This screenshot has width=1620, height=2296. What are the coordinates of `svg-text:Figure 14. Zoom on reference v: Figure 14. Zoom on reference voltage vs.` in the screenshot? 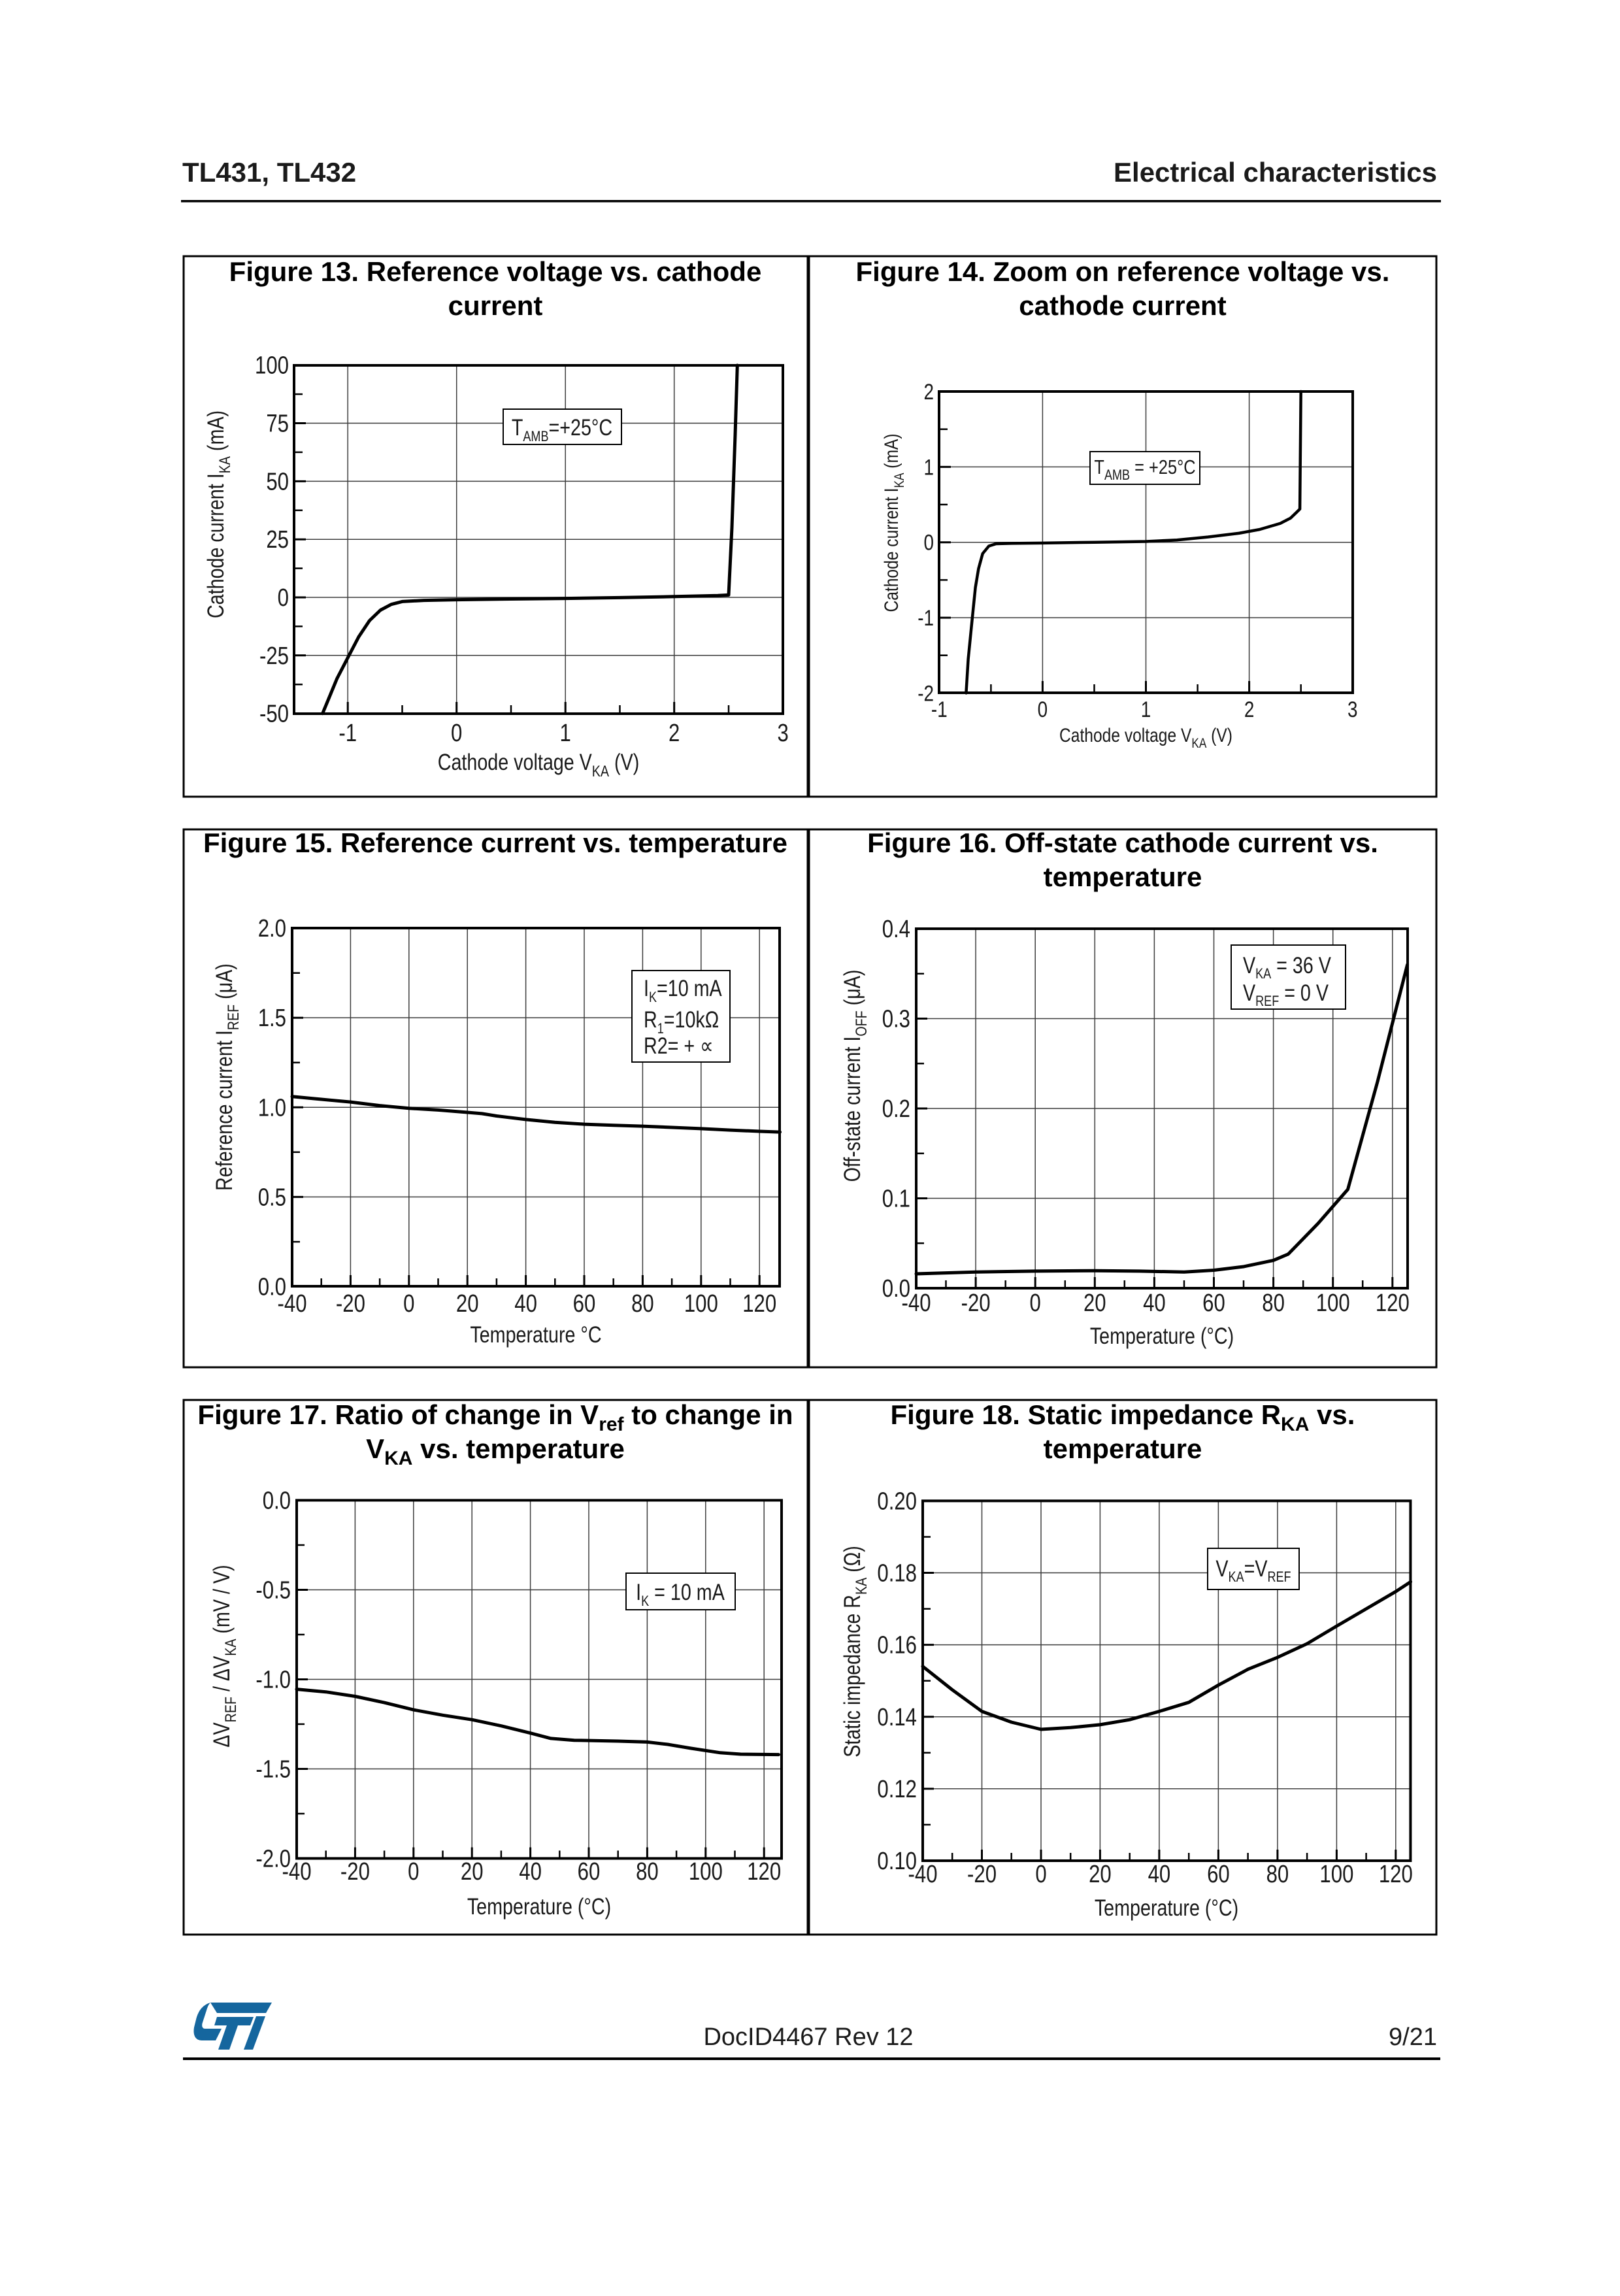 It's located at (1123, 271).